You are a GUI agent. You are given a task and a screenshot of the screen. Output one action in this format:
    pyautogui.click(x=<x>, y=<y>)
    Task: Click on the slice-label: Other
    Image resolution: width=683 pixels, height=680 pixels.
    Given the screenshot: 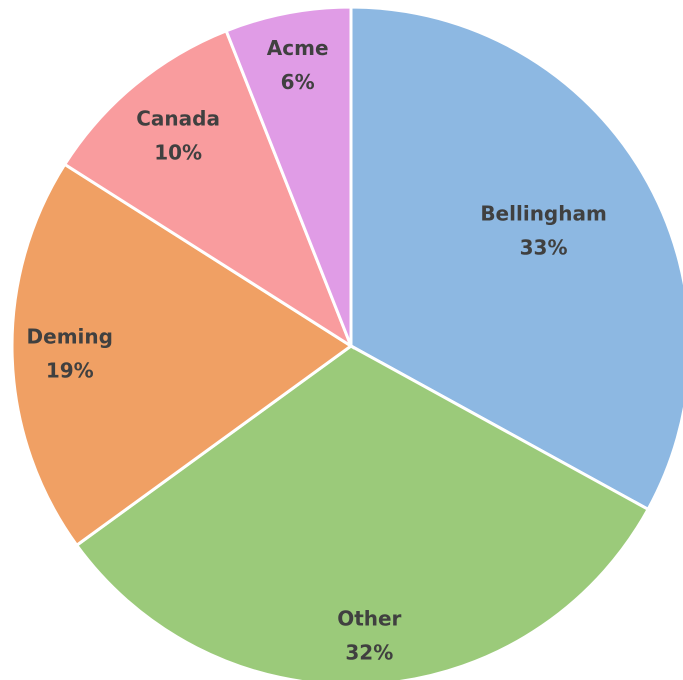 What is the action you would take?
    pyautogui.click(x=369, y=618)
    